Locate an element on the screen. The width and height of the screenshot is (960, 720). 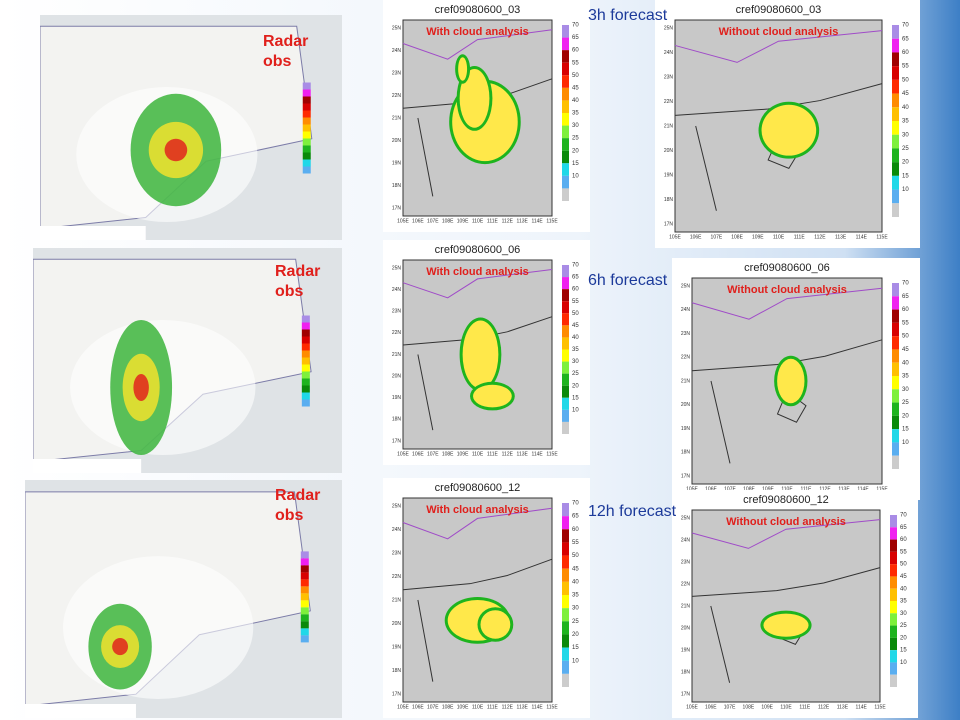
obs-label: Radar obs is located at coordinates (298, 505).